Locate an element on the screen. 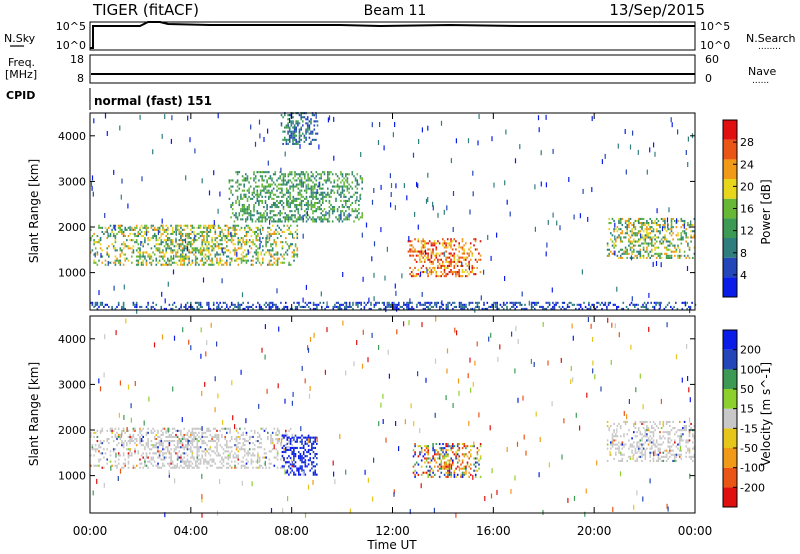 The image size is (800, 554). colorbar-segment is located at coordinates (730, 228).